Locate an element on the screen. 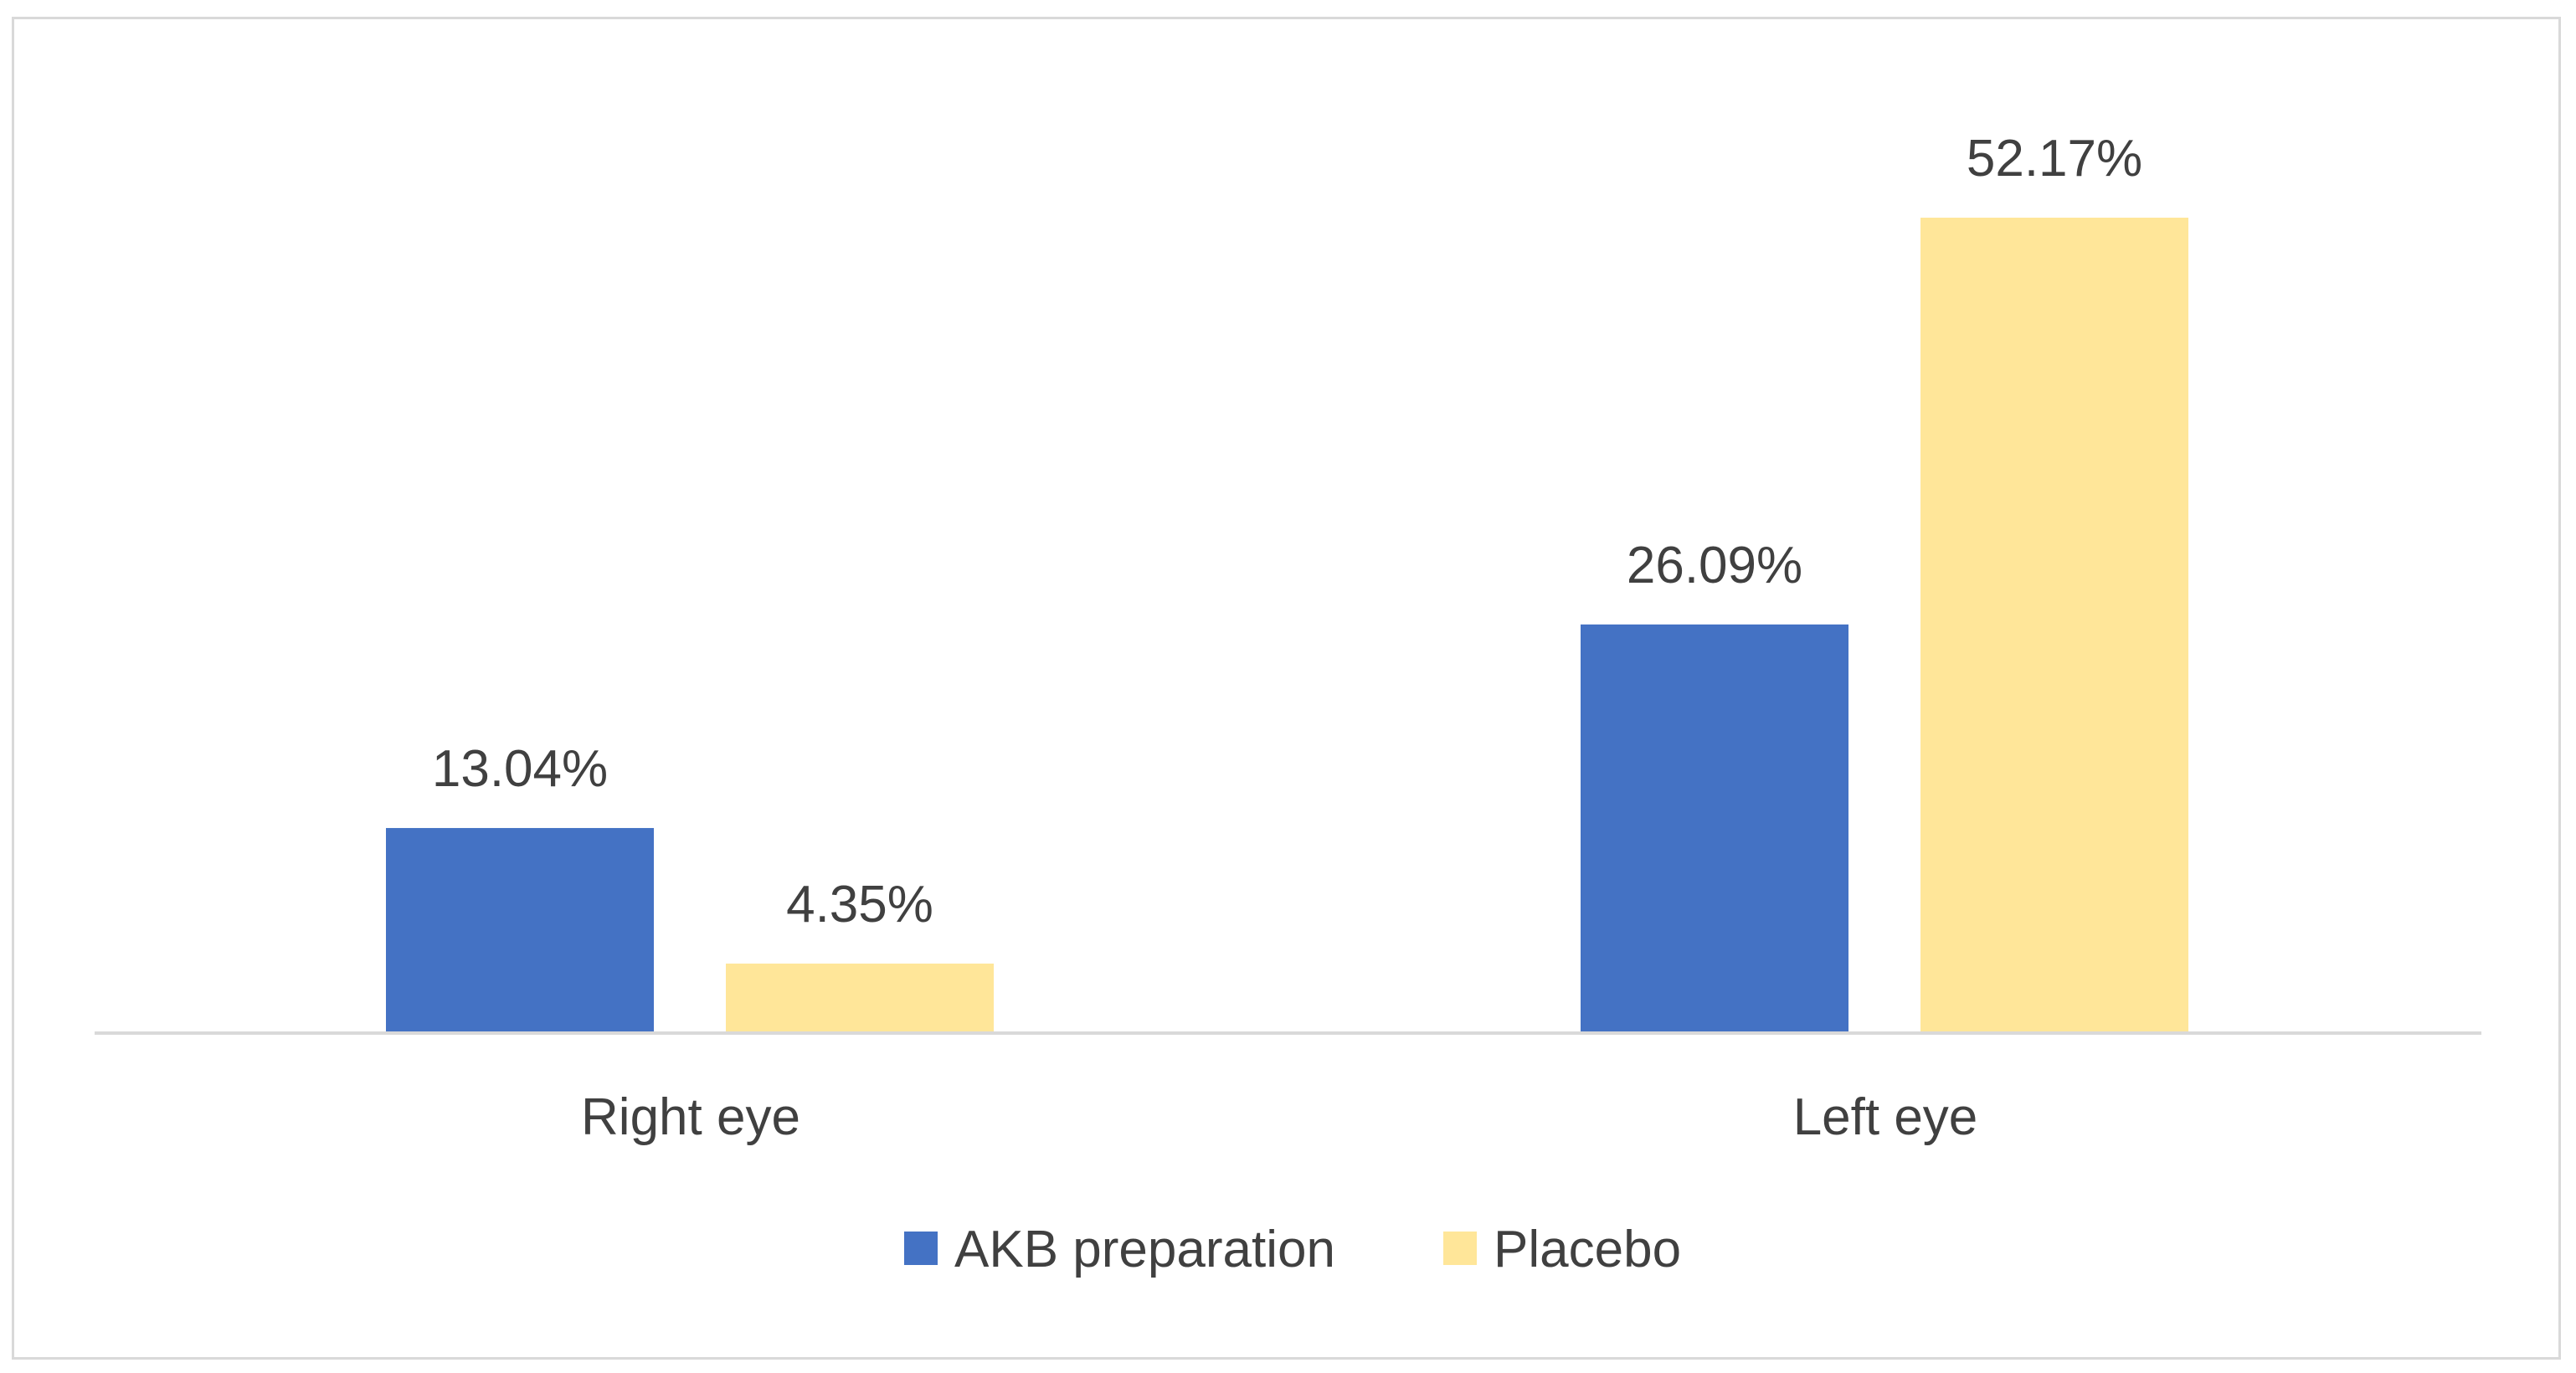  legend-swatch-placebo is located at coordinates (1460, 1248).